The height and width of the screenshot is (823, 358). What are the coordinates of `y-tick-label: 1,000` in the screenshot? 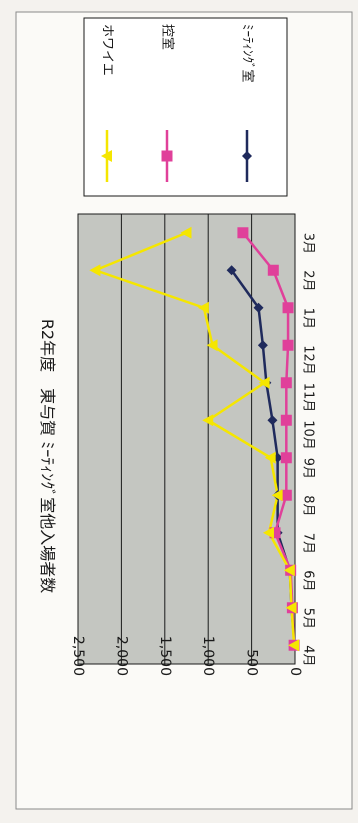 It's located at (208, 656).